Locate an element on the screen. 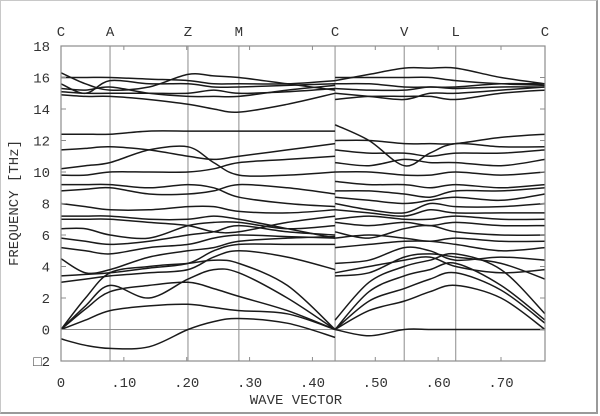 This screenshot has width=600, height=416. y-tick-label: 2 is located at coordinates (46, 300).